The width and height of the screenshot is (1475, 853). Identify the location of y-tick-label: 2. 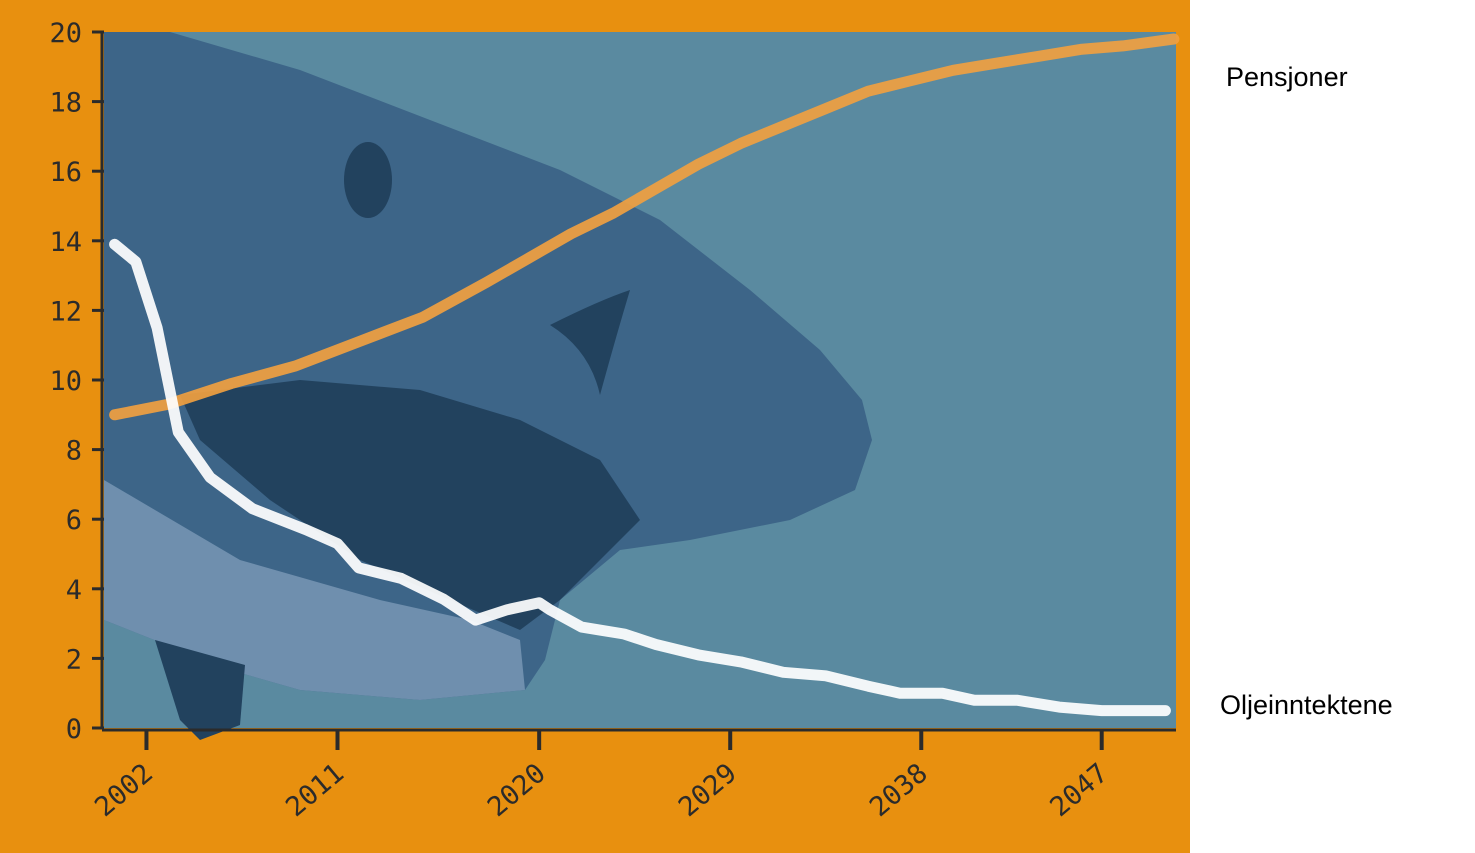
(74, 659).